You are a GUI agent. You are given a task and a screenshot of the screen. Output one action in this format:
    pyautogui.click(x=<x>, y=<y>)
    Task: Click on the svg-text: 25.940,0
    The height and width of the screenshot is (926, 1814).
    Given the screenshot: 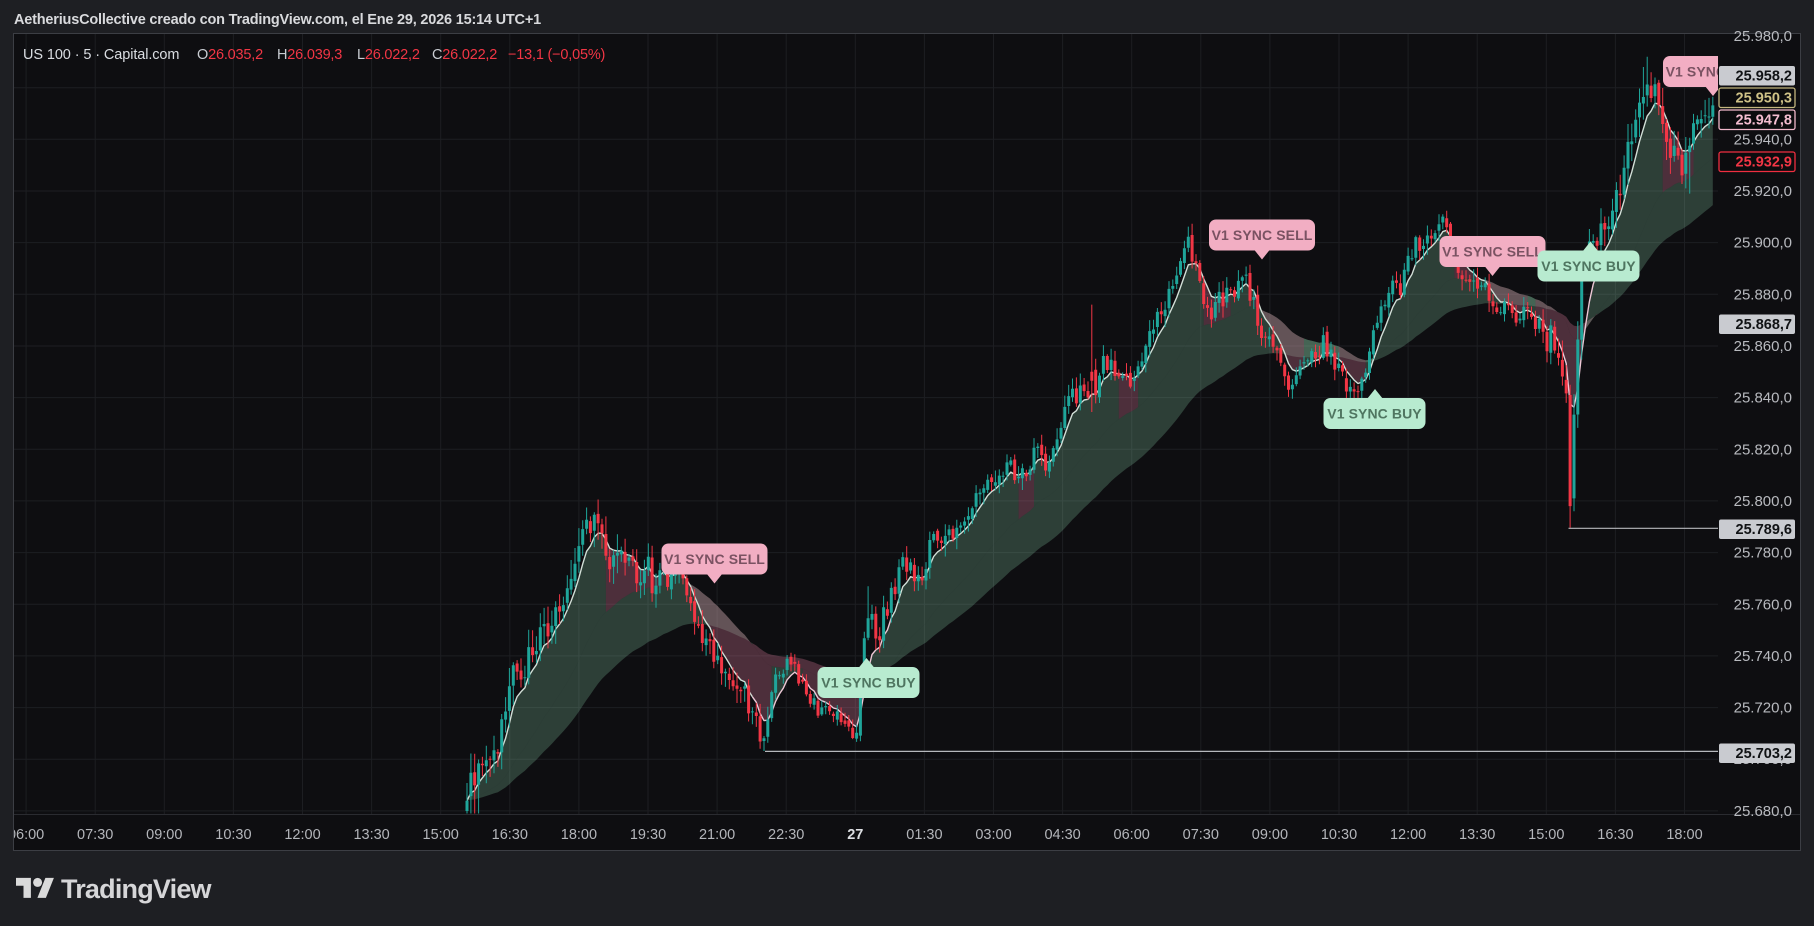 What is the action you would take?
    pyautogui.click(x=1763, y=139)
    